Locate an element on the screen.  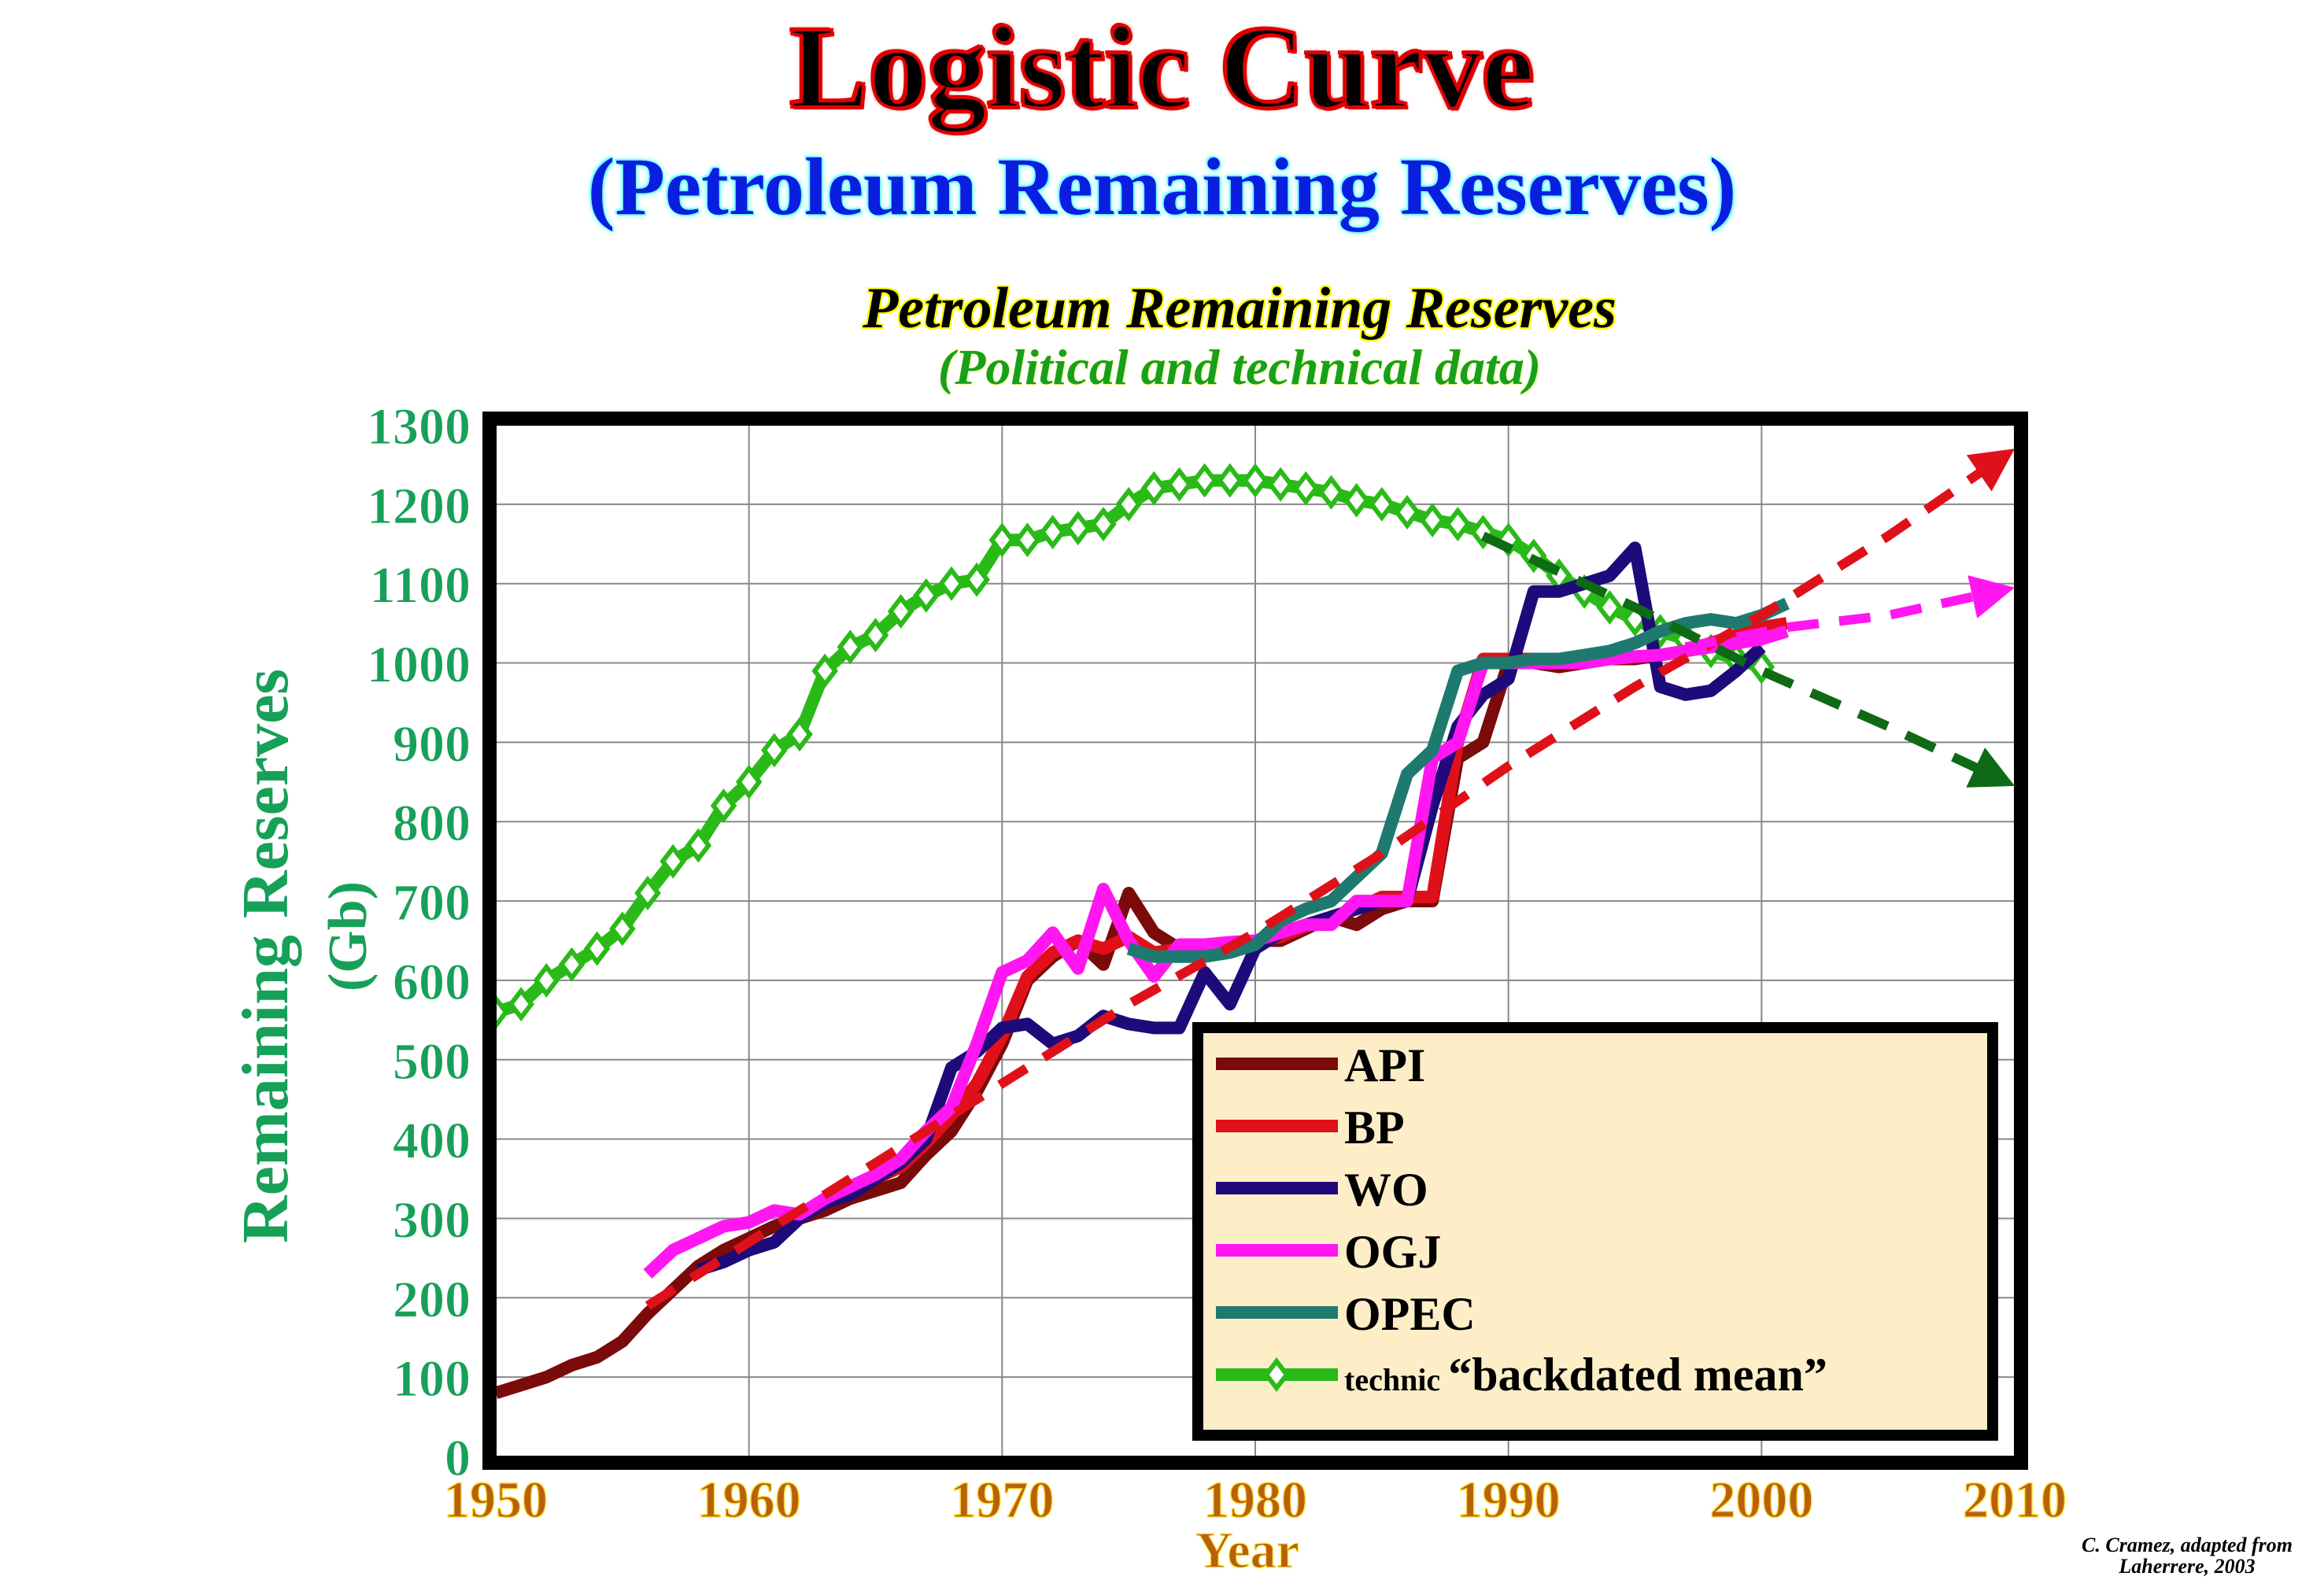
credit-line-2: Laherrere, 2003 is located at coordinates (2187, 1566).